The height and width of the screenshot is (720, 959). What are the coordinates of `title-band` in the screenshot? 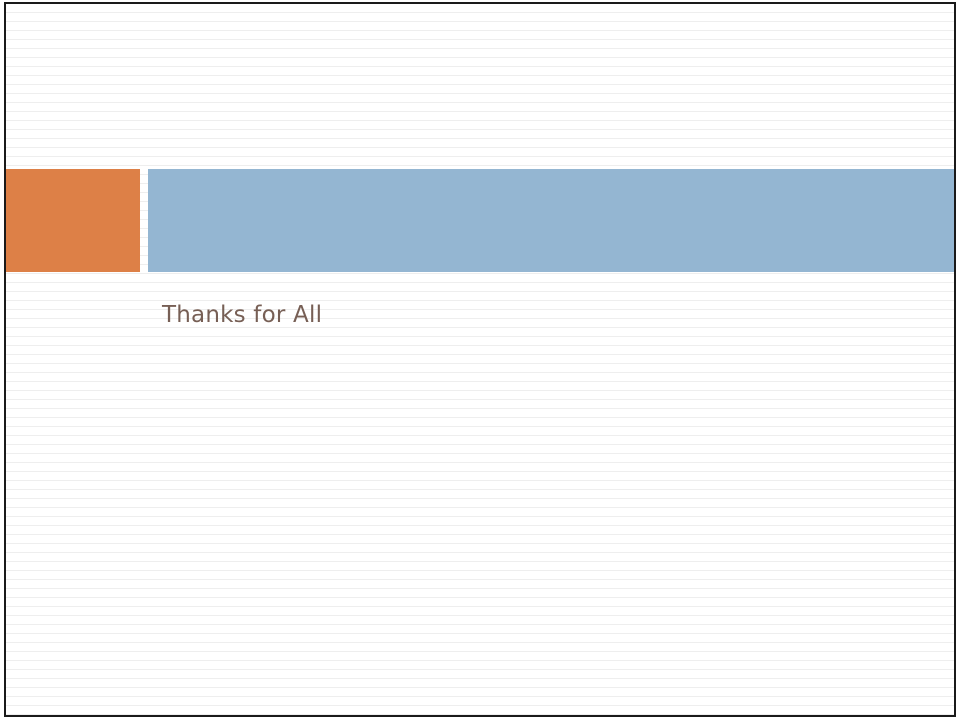 It's located at (551, 220).